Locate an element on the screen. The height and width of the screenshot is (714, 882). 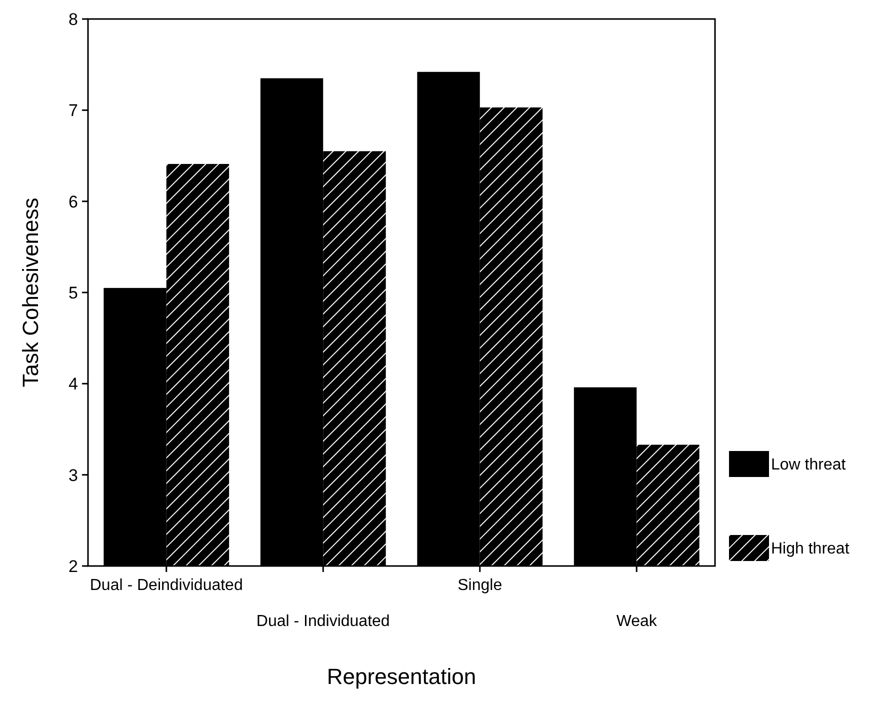
y-tick-label: 7 is located at coordinates (73, 110).